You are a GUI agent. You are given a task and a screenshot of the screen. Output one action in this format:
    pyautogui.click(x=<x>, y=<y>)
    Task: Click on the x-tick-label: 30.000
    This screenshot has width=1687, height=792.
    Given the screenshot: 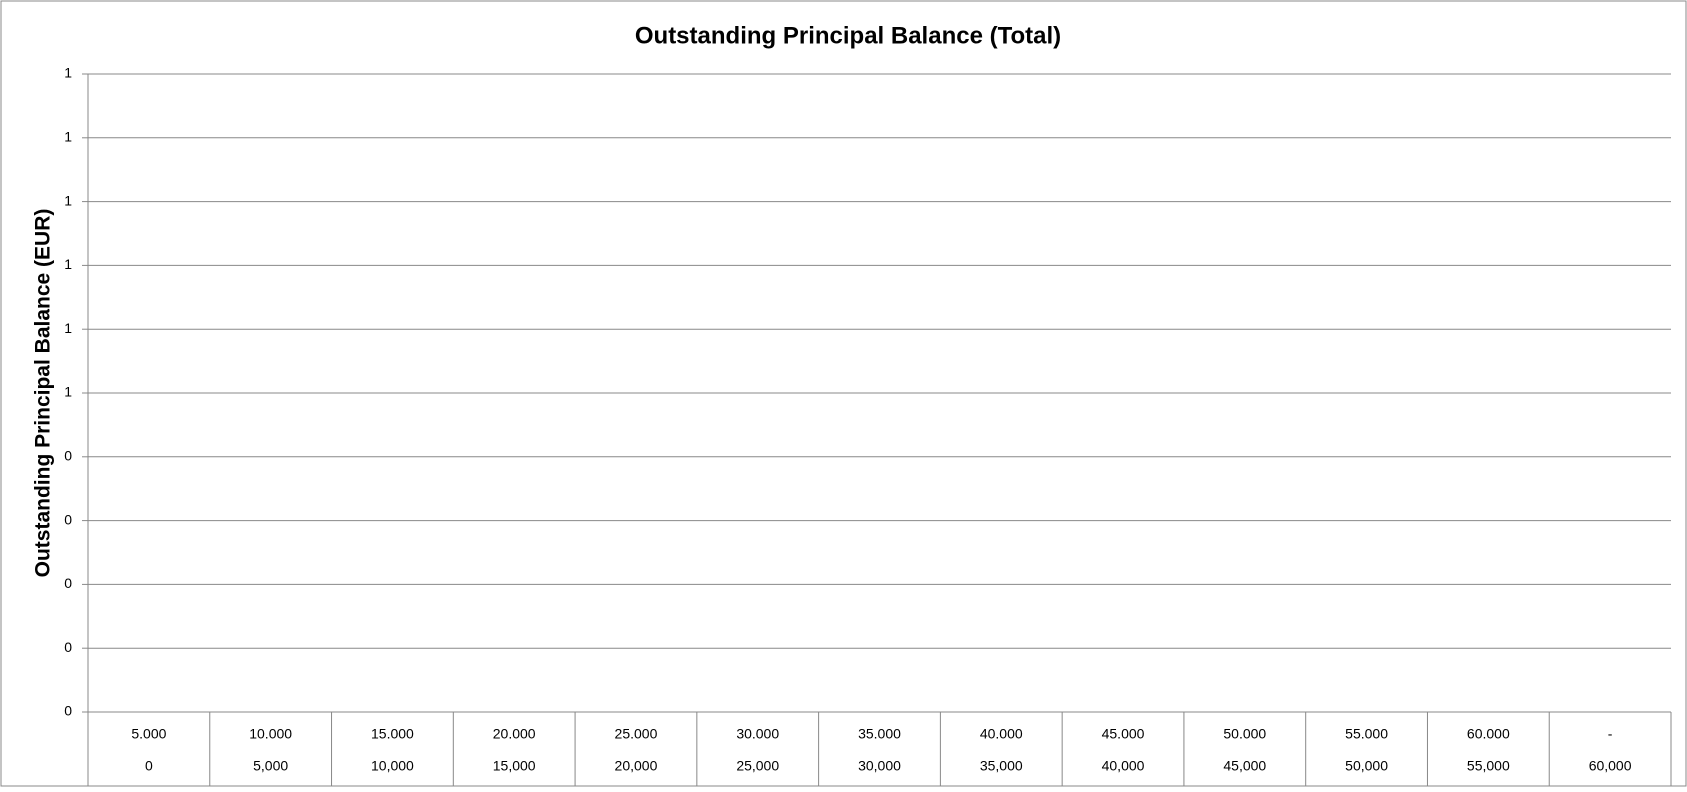 What is the action you would take?
    pyautogui.click(x=757, y=734)
    